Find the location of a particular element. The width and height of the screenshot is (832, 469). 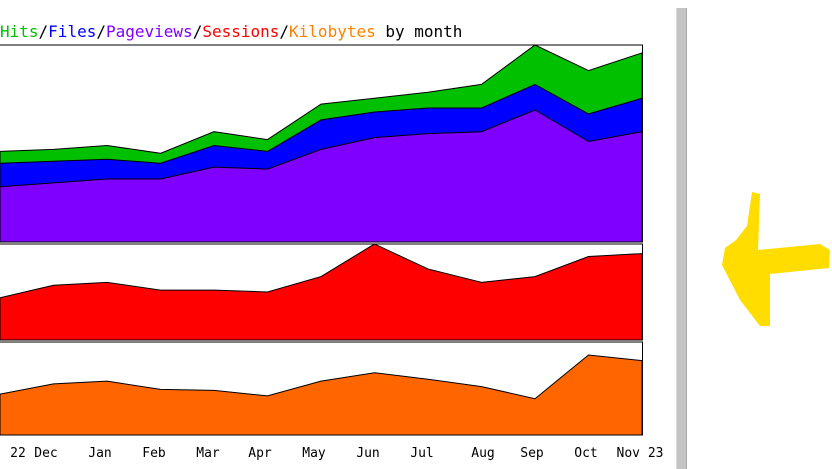

x-tick-label: May is located at coordinates (314, 453).